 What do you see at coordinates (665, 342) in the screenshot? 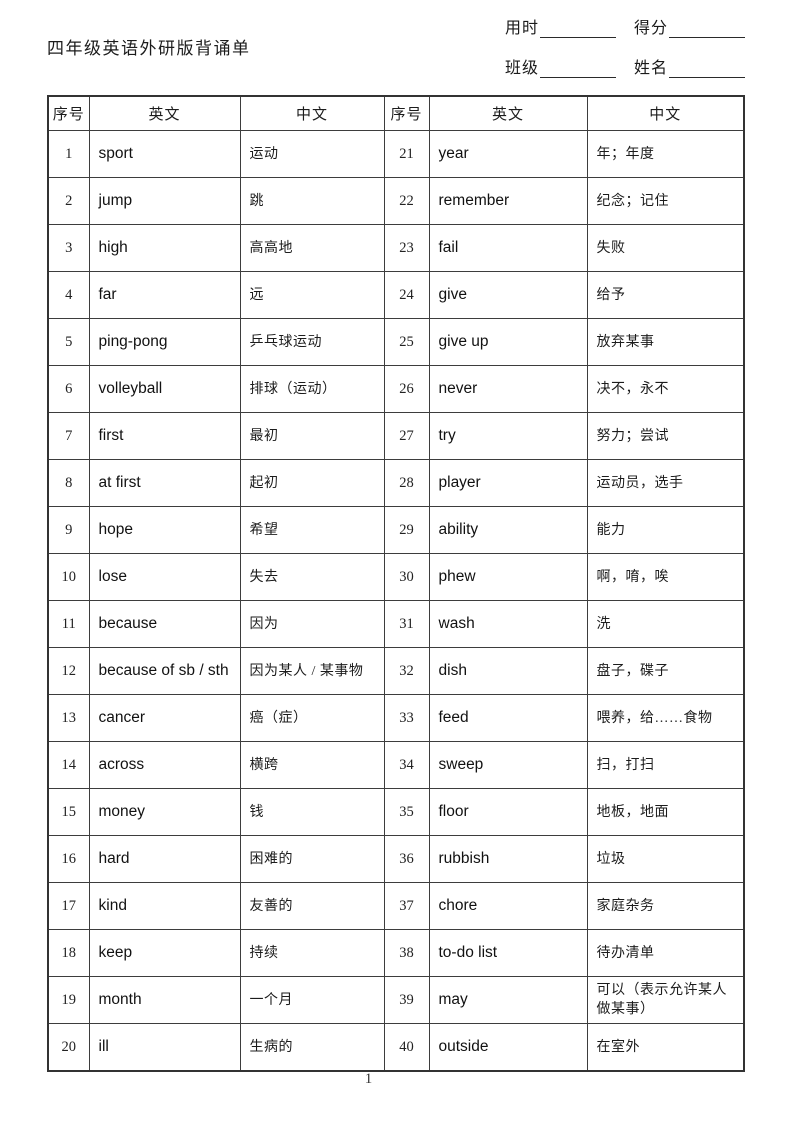
I see `chinese-meaning-right: 放弃某事` at bounding box center [665, 342].